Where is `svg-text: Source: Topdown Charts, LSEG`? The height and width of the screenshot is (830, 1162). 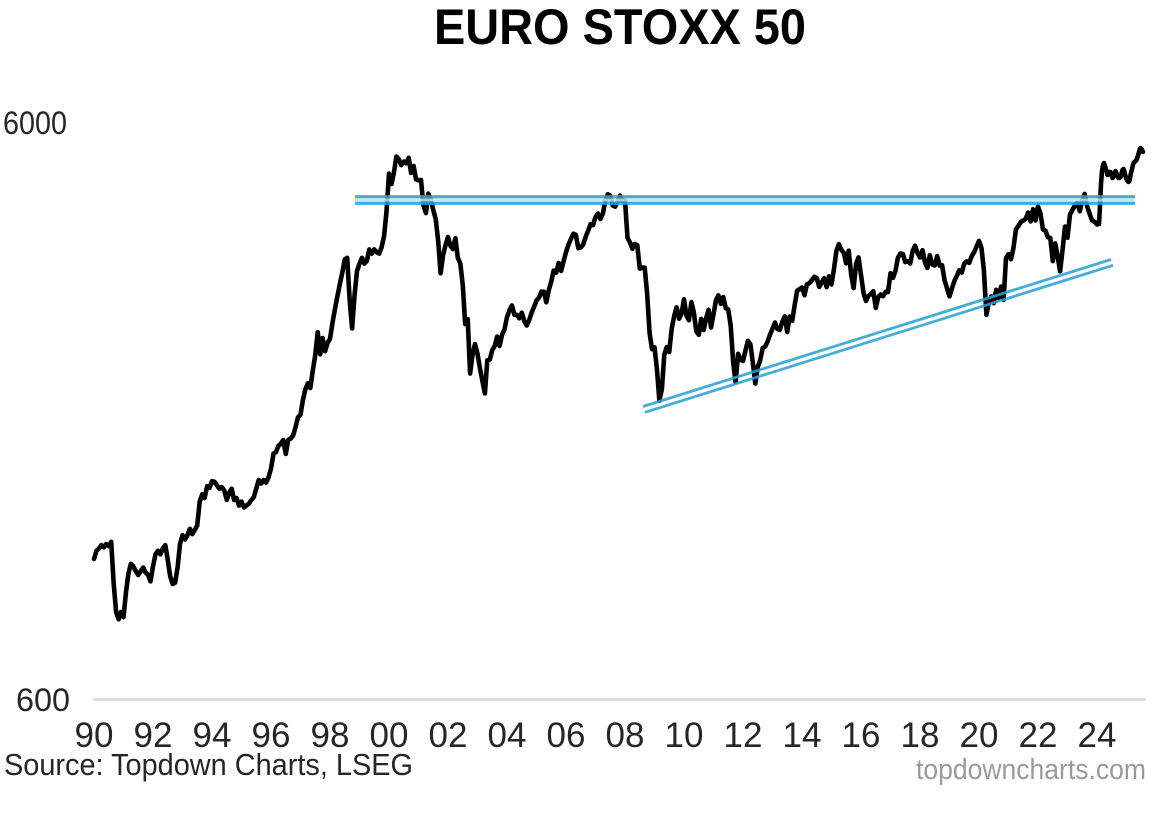 svg-text: Source: Topdown Charts, LSEG is located at coordinates (208, 764).